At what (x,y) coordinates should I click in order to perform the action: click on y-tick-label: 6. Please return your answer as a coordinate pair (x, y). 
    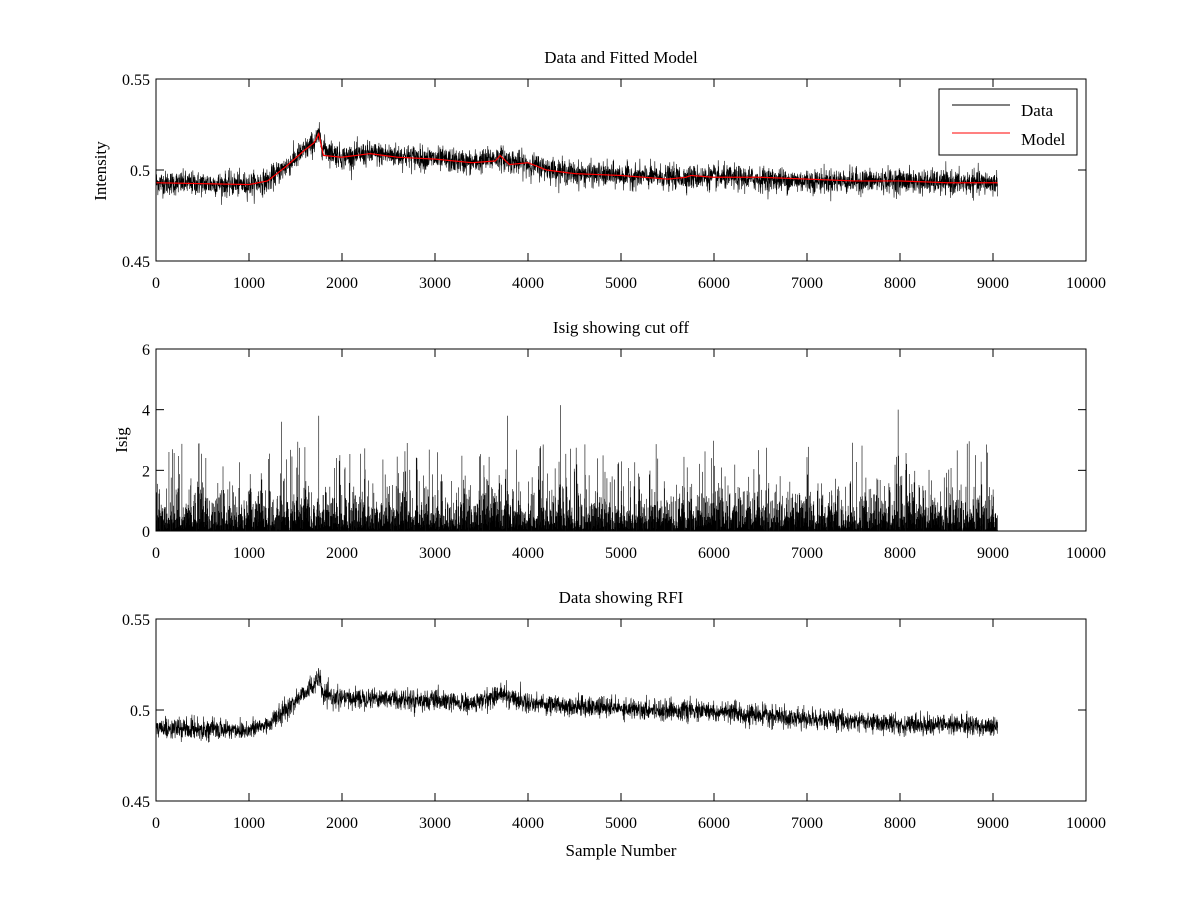
    Looking at the image, I should click on (146, 350).